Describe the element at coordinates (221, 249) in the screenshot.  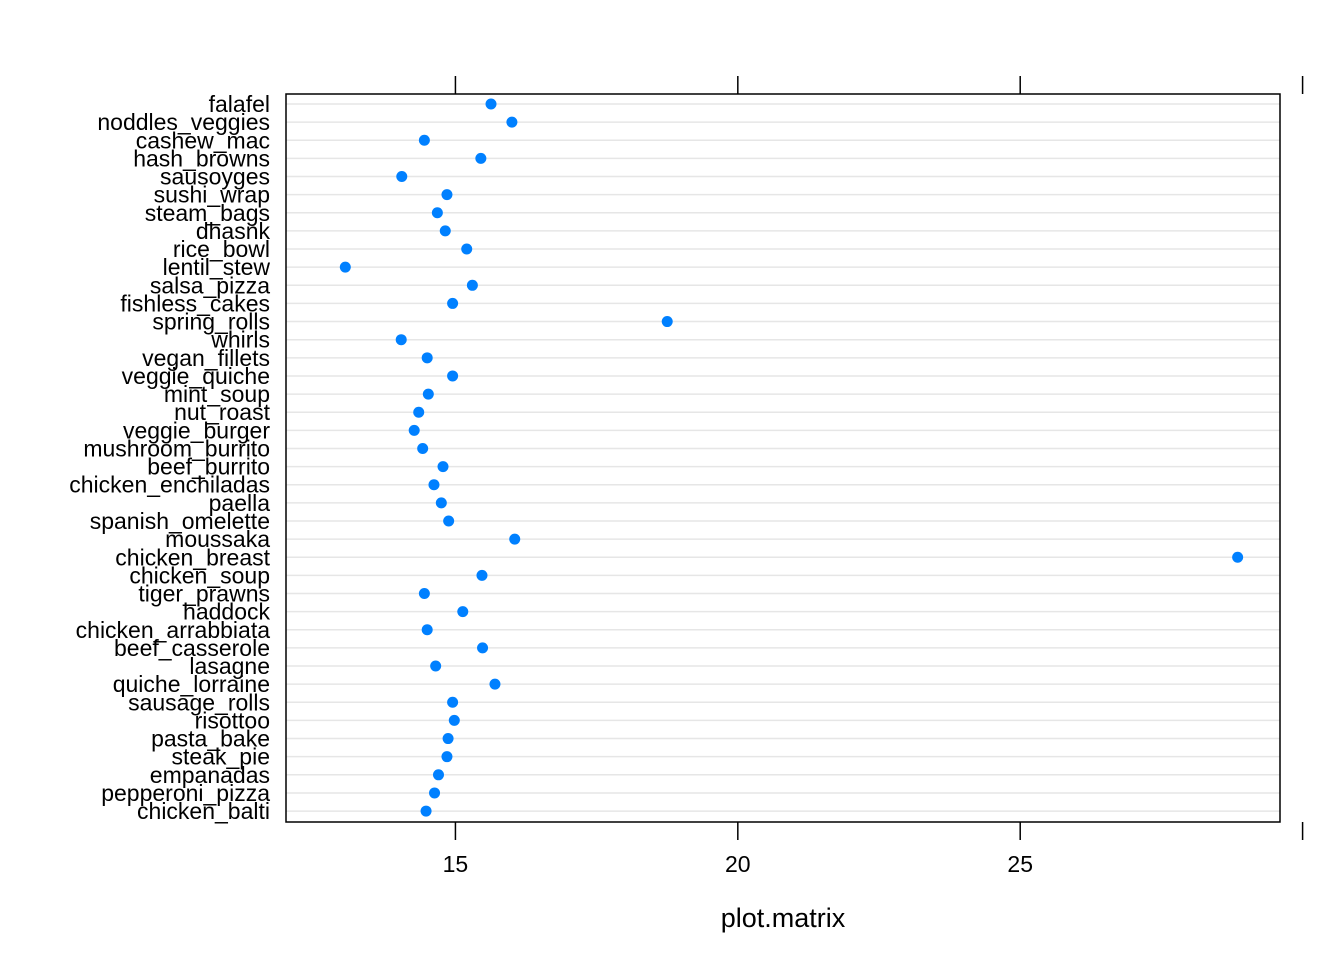
I see `category-label: rice_bowl` at that location.